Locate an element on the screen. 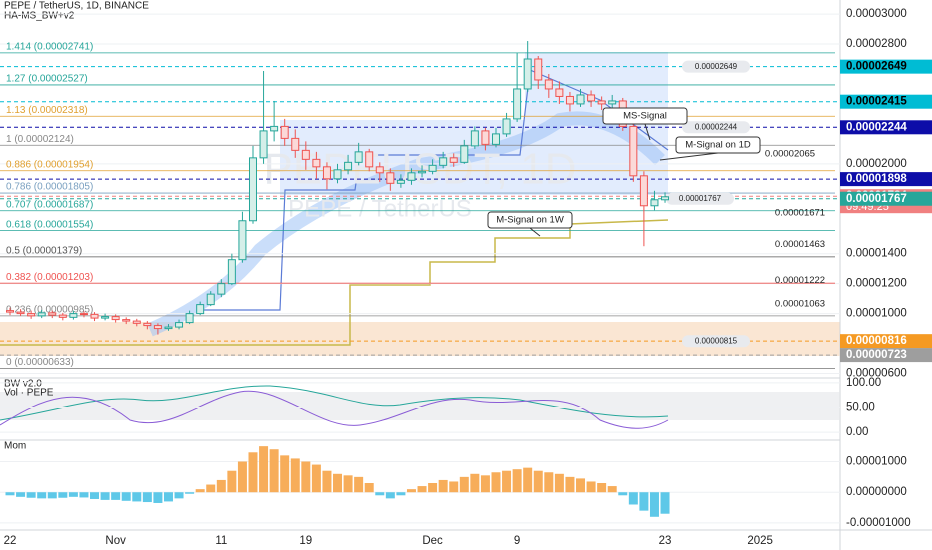  y-tick-label: 0.00000600 is located at coordinates (876, 374).